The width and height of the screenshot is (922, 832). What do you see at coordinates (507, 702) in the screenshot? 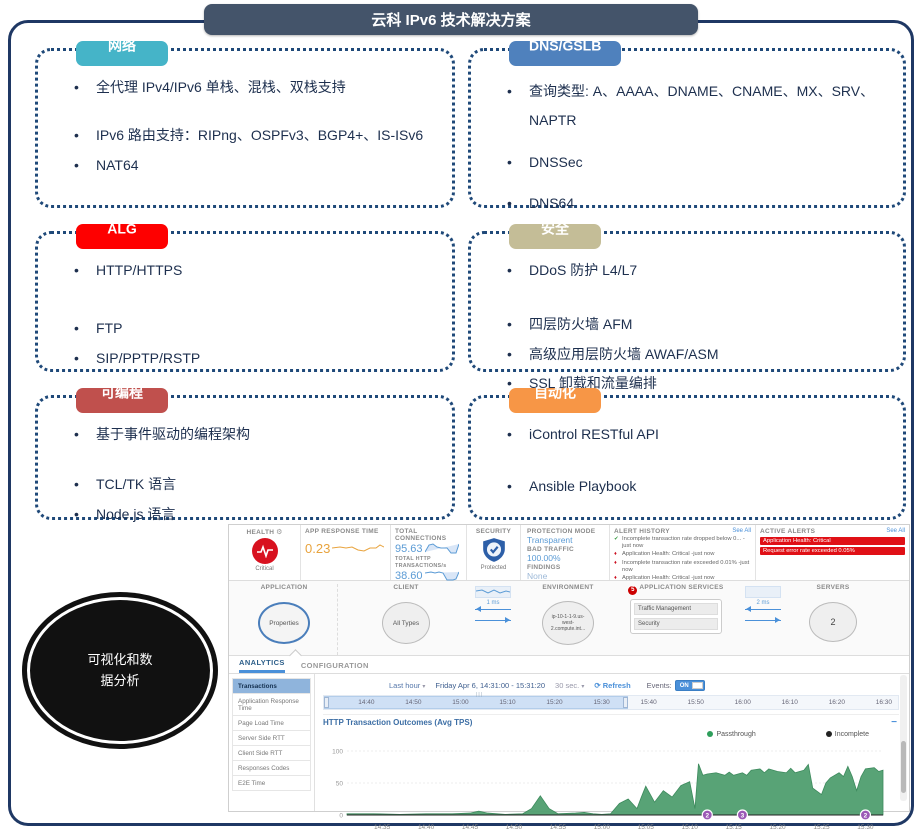
I see `timeline-tick: 15:10` at bounding box center [507, 702].